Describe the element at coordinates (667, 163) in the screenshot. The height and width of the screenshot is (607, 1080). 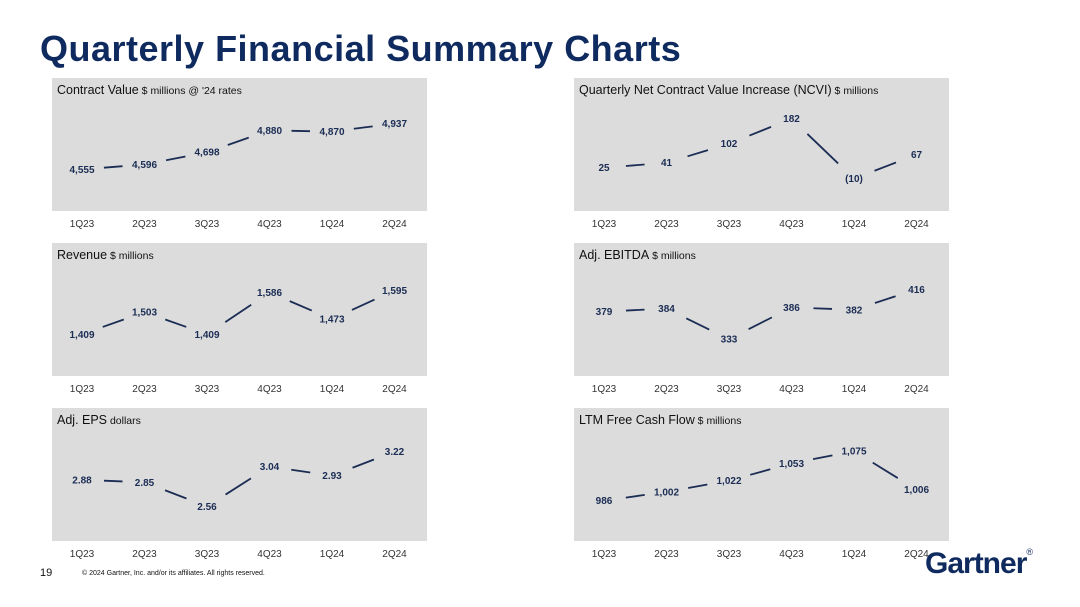
I see `data-label: 41` at that location.